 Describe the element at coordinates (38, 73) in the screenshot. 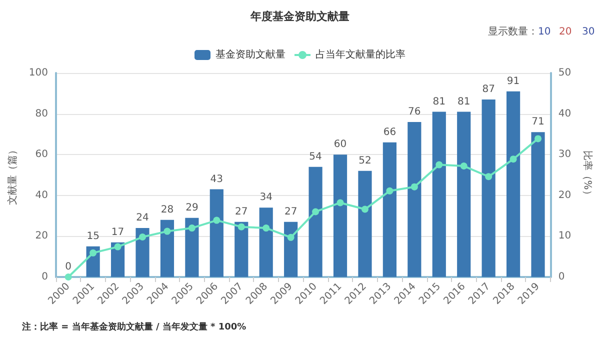

I see `y-tick-label: 100` at that location.